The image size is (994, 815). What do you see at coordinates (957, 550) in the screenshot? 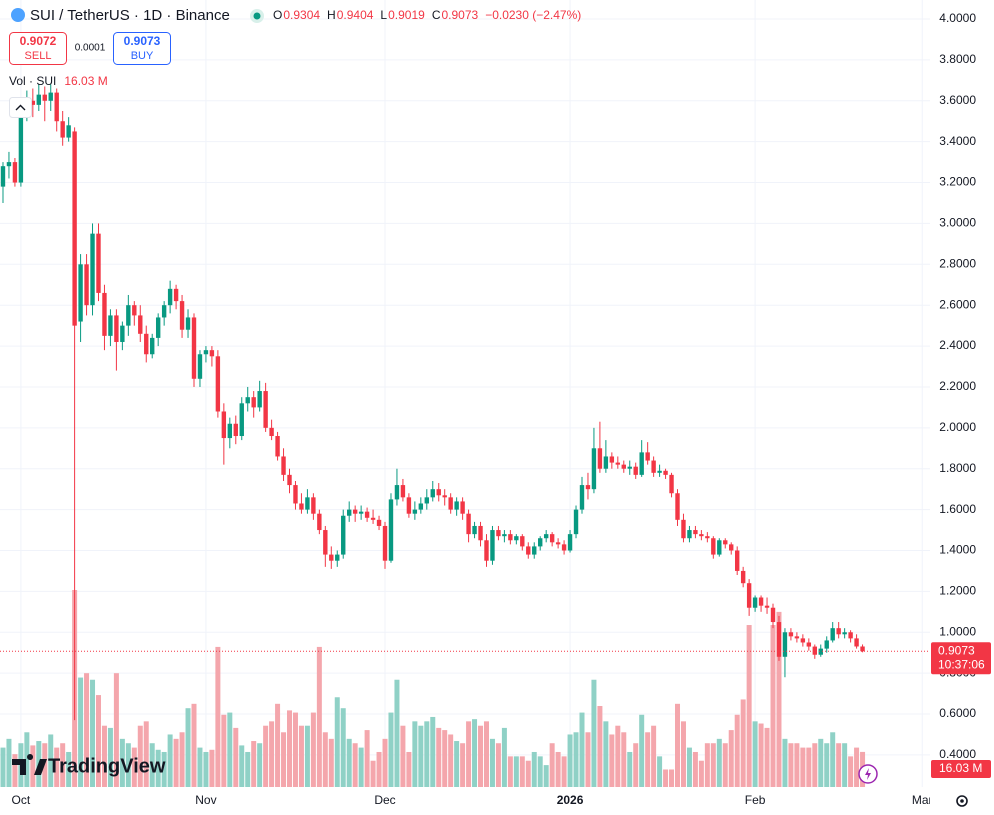
I see `y-tick-label: 1.4000` at bounding box center [957, 550].